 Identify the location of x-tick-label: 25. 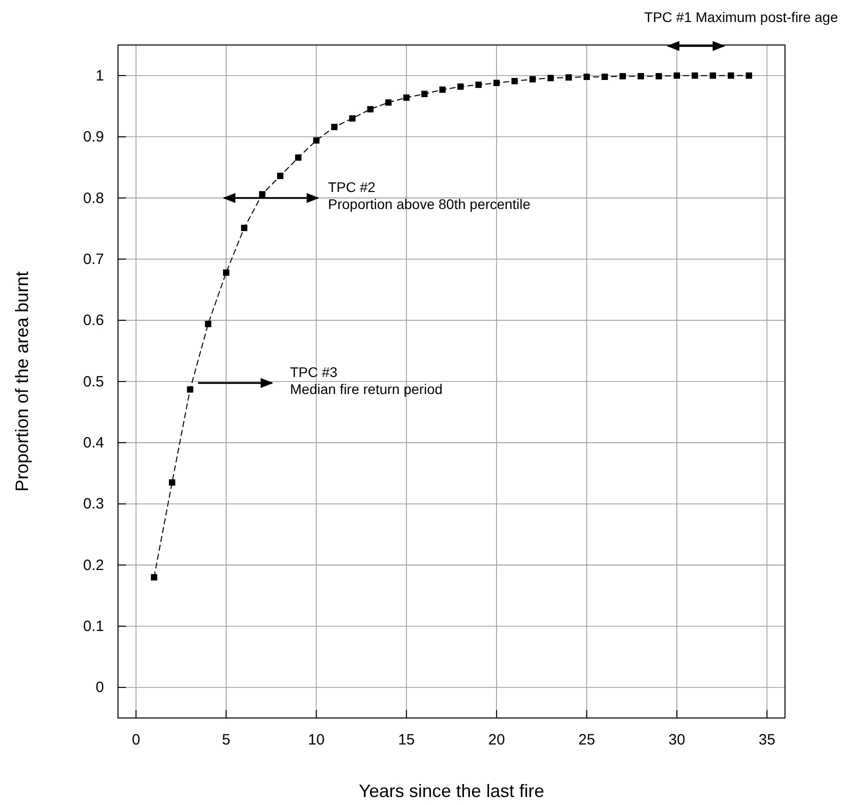
(587, 740).